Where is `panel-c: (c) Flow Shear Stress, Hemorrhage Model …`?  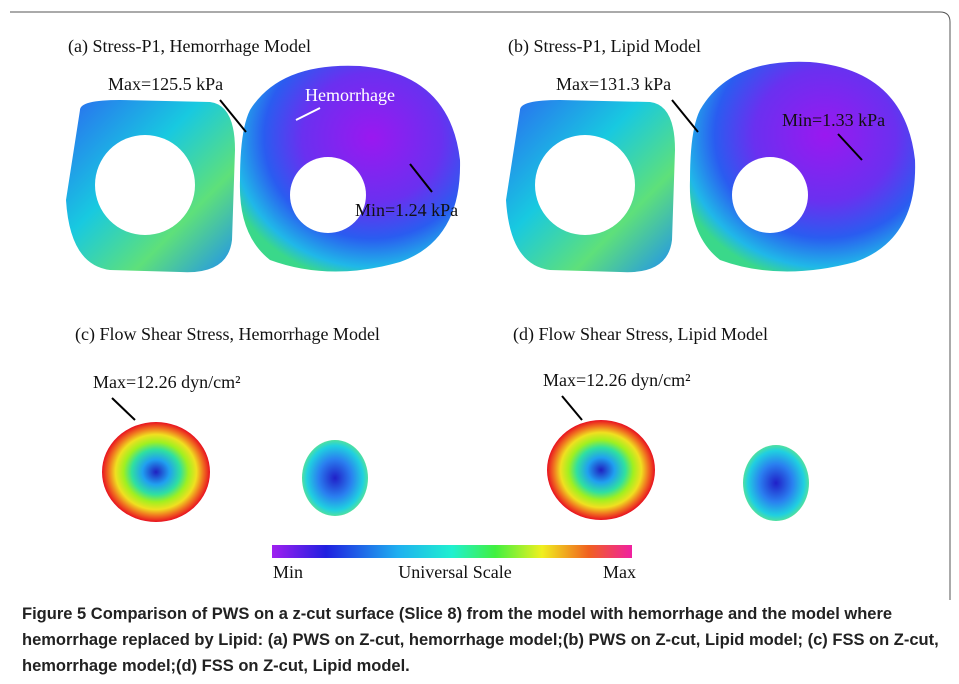
panel-c: (c) Flow Shear Stress, Hemorrhage Model … is located at coordinates (227, 423).